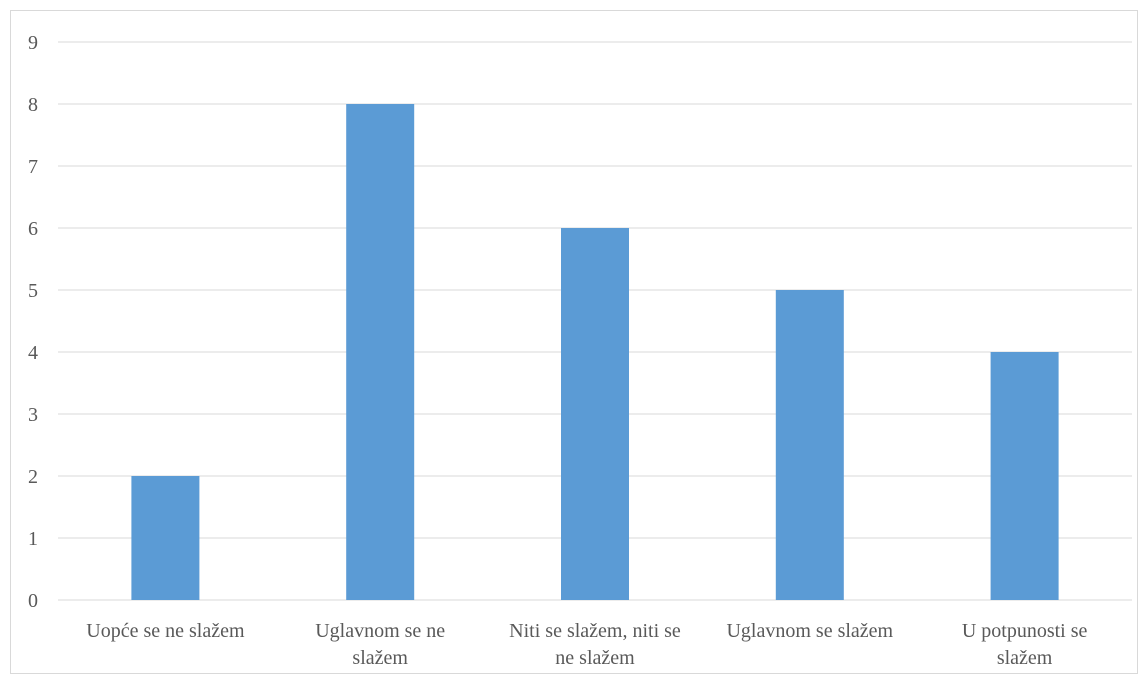 This screenshot has height=678, width=1148. What do you see at coordinates (33, 353) in the screenshot?
I see `y-tick-label-4: 4` at bounding box center [33, 353].